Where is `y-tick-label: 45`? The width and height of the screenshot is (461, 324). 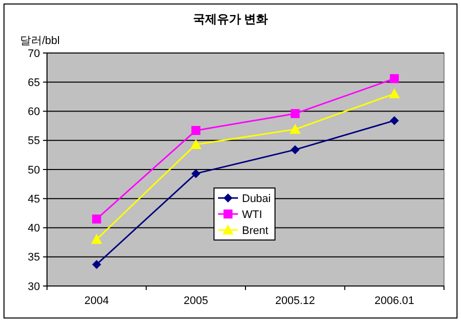
y-tick-label: 45 is located at coordinates (34, 199).